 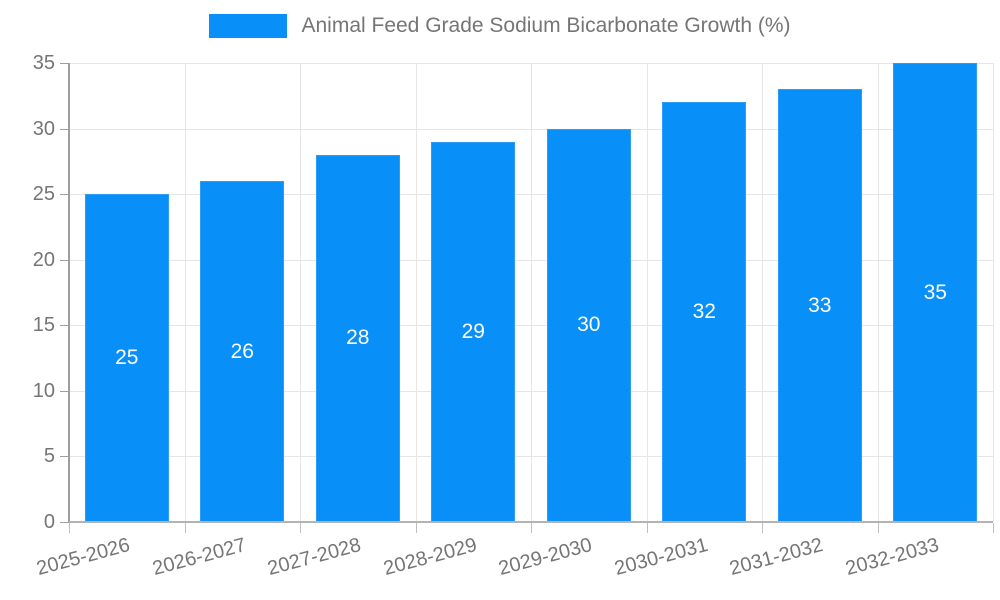 I want to click on x-axis-label: 2027-2028, so click(x=314, y=557).